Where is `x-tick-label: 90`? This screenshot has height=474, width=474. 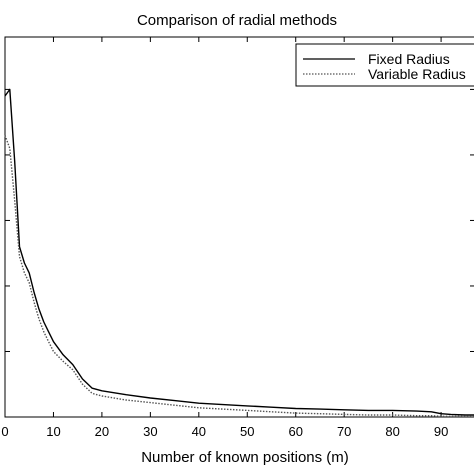
x-tick-label: 90 is located at coordinates (441, 431).